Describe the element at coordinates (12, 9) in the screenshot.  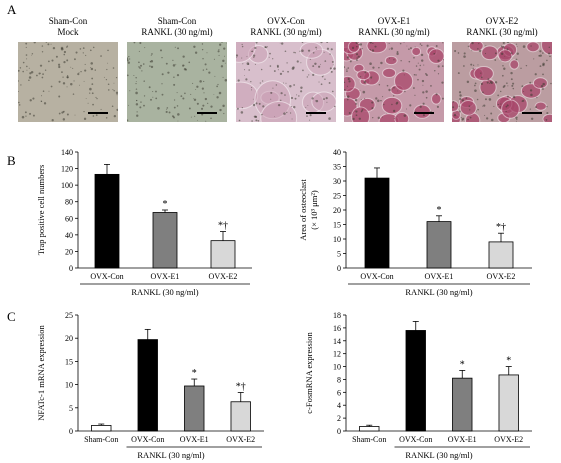
I see `panel-letter-a: A` at that location.